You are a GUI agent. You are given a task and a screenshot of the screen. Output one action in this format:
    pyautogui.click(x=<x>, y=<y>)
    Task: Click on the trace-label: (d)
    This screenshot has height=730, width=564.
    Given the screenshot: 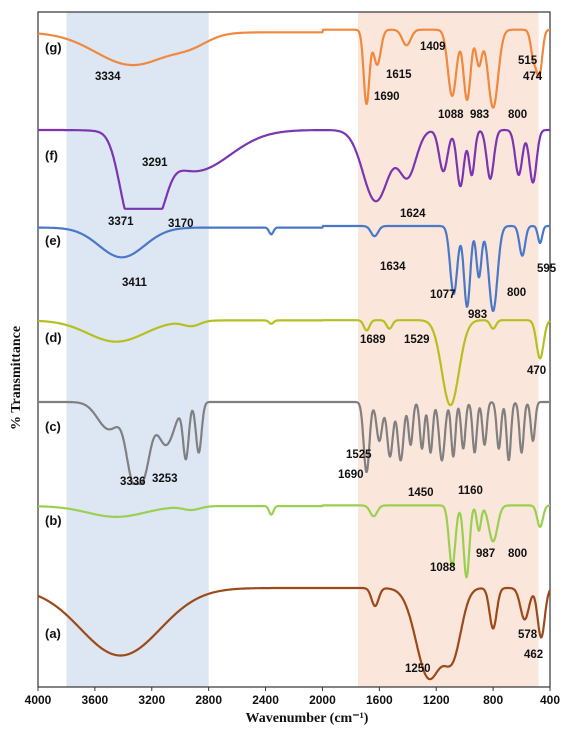 What is the action you would take?
    pyautogui.click(x=53, y=337)
    